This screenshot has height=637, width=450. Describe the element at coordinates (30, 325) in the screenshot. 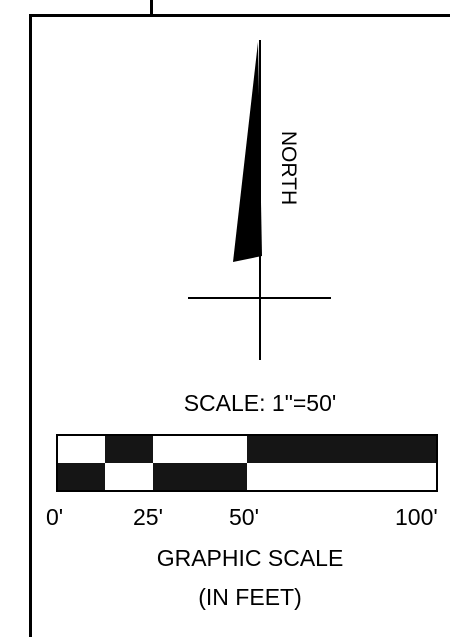

I see `sheet-border-left` at that location.